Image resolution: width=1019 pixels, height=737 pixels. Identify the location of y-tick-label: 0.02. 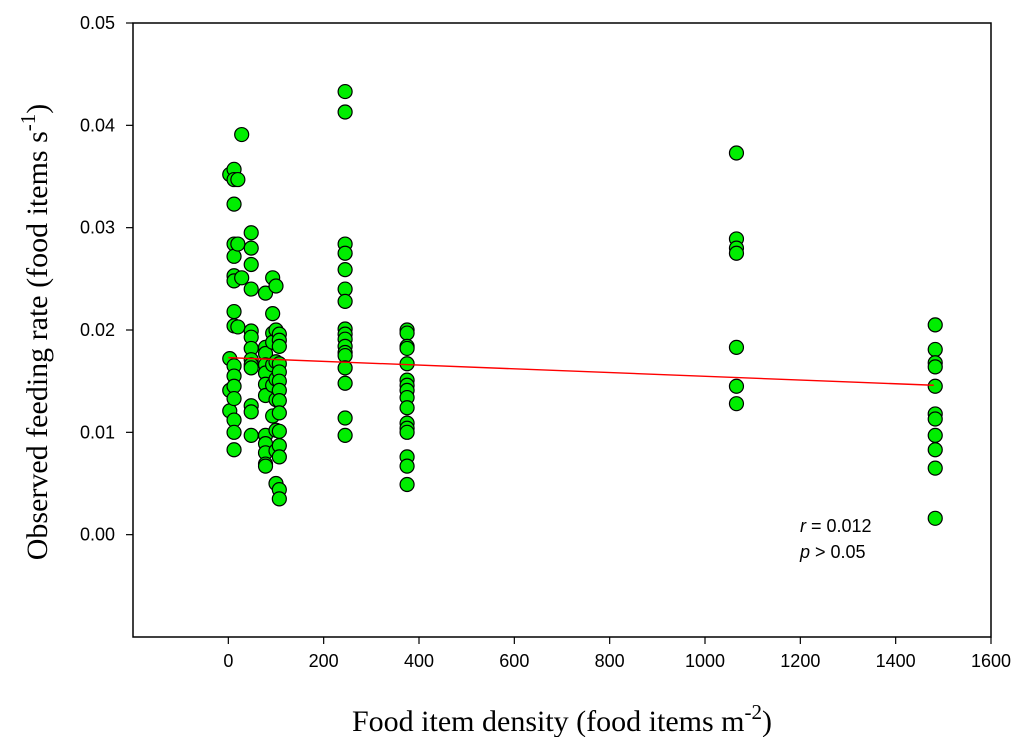
(97, 330).